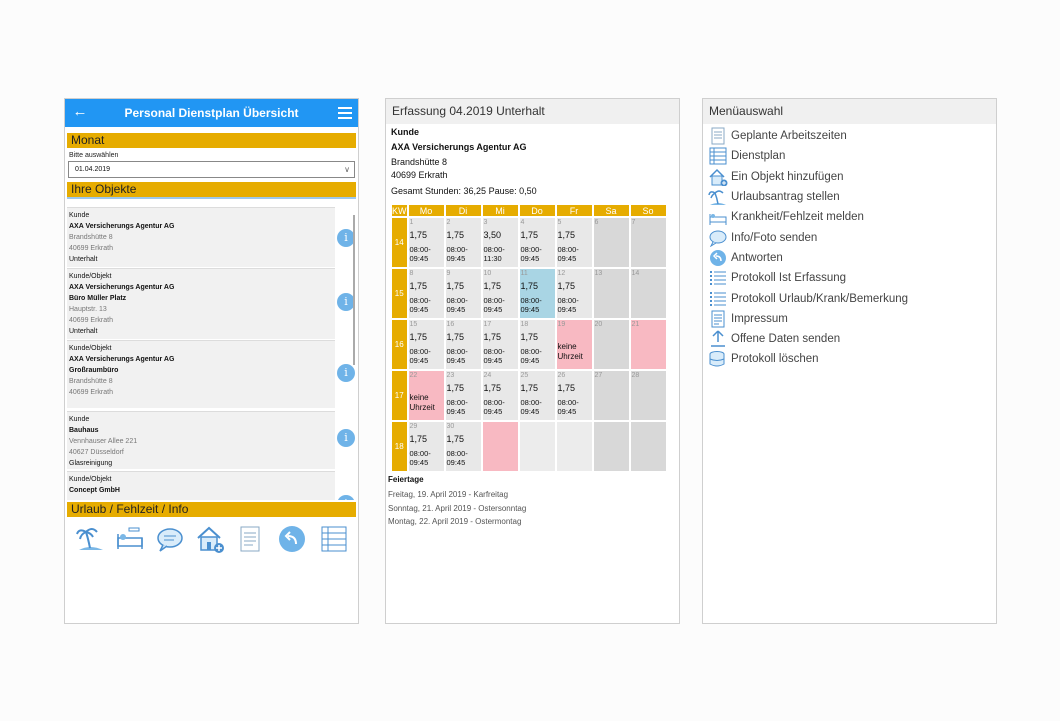  I want to click on card-title: AXA Versicherungs Agentur AG, so click(122, 359).